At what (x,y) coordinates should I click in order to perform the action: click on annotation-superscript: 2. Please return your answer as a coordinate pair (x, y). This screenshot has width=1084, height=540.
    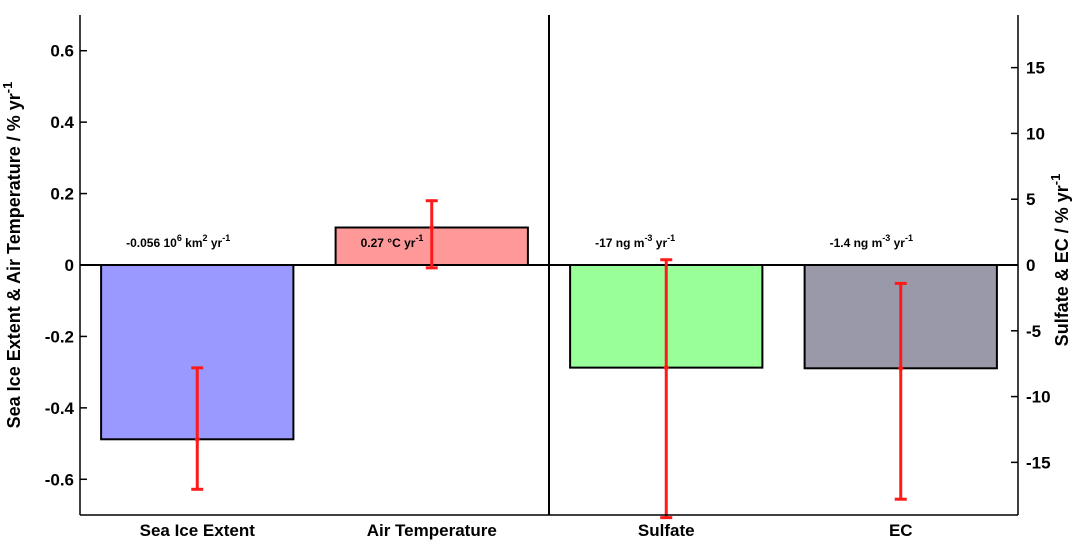
    Looking at the image, I should click on (205, 238).